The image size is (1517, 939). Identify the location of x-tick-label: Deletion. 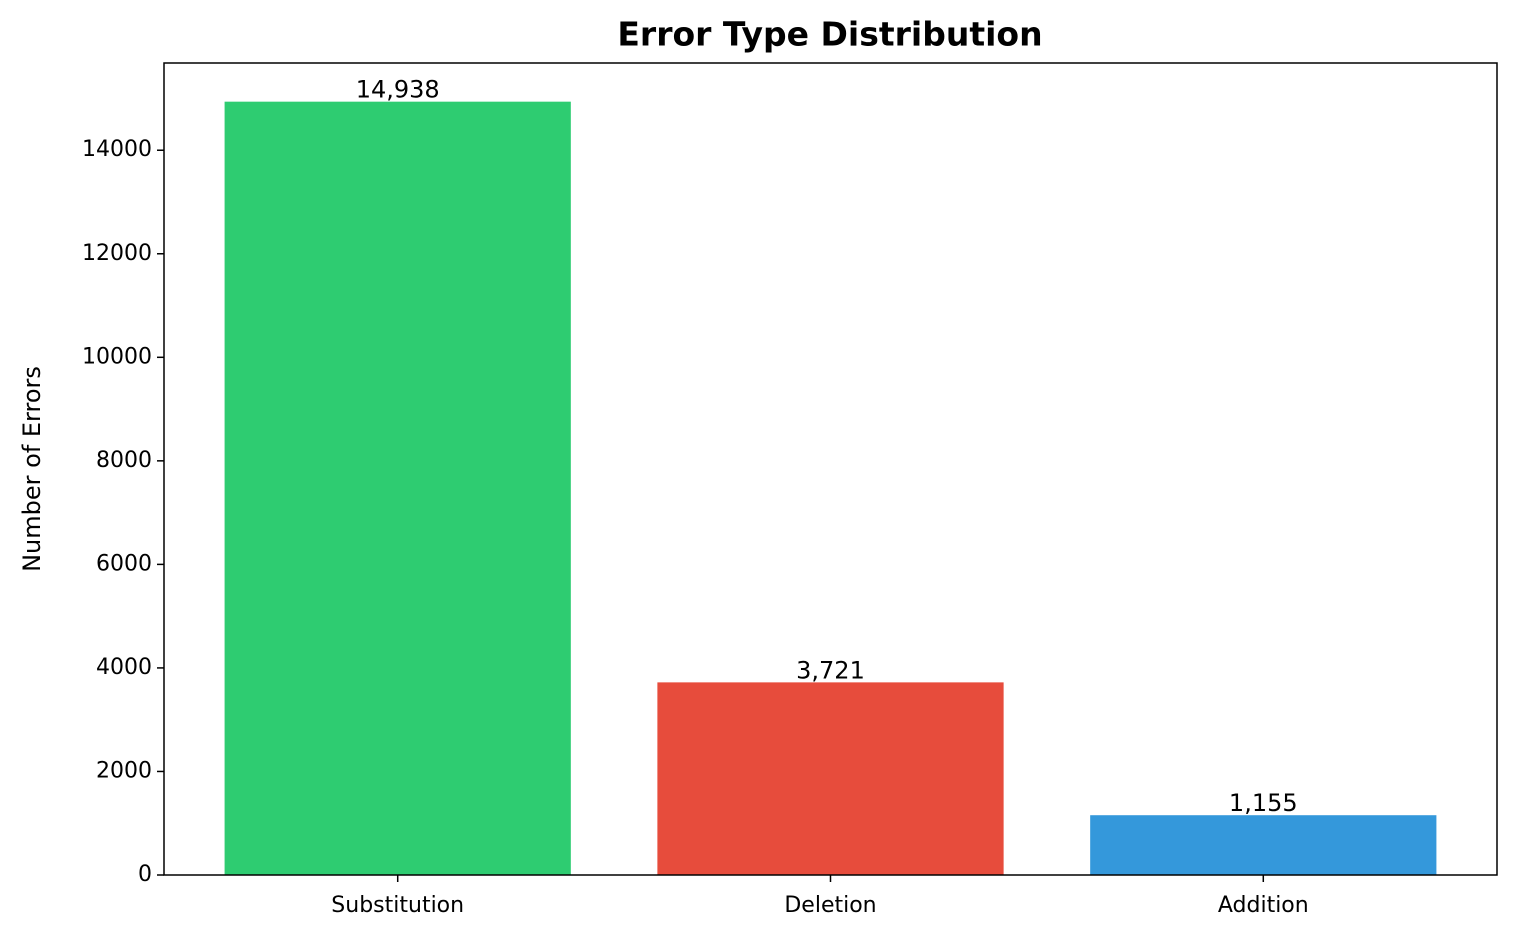
(830, 905).